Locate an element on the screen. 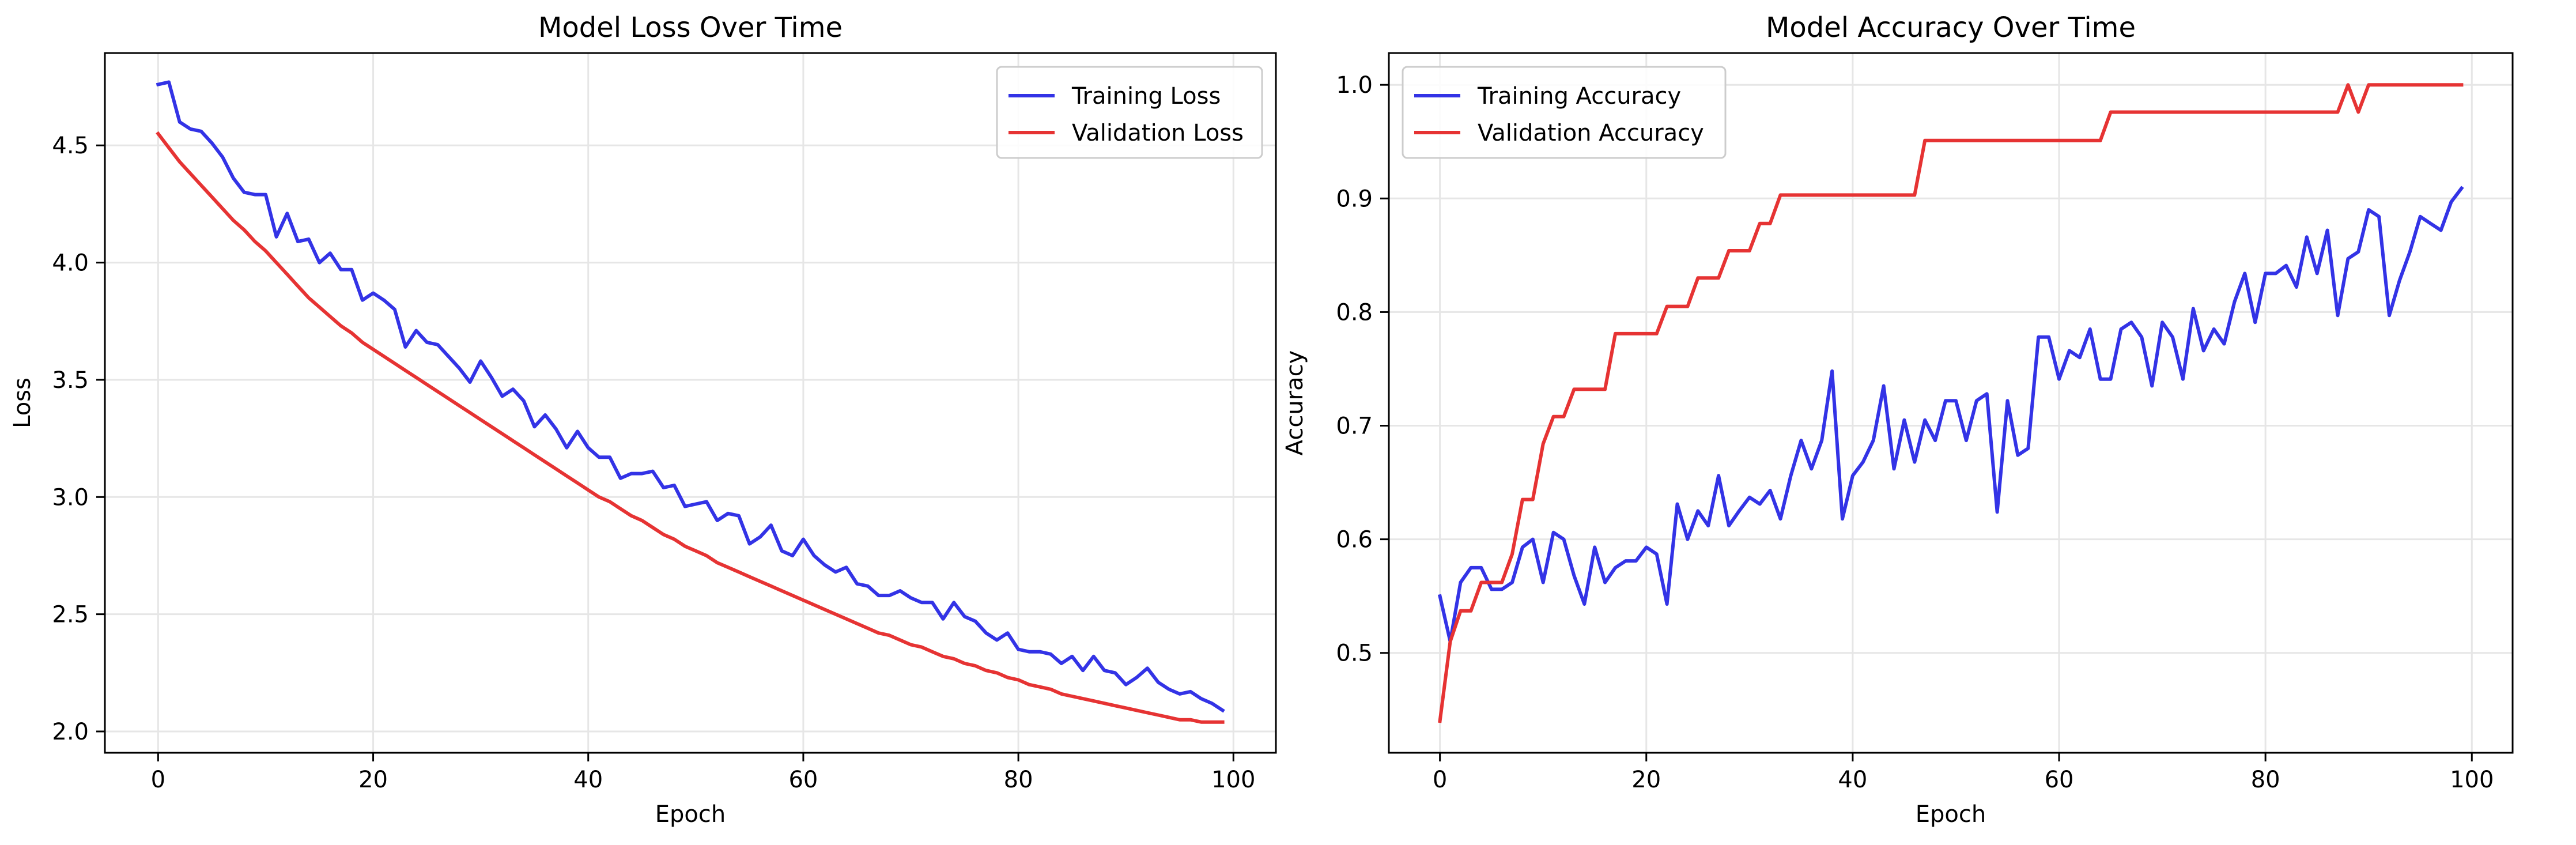  y-tick-label: 0.5 is located at coordinates (1354, 653).